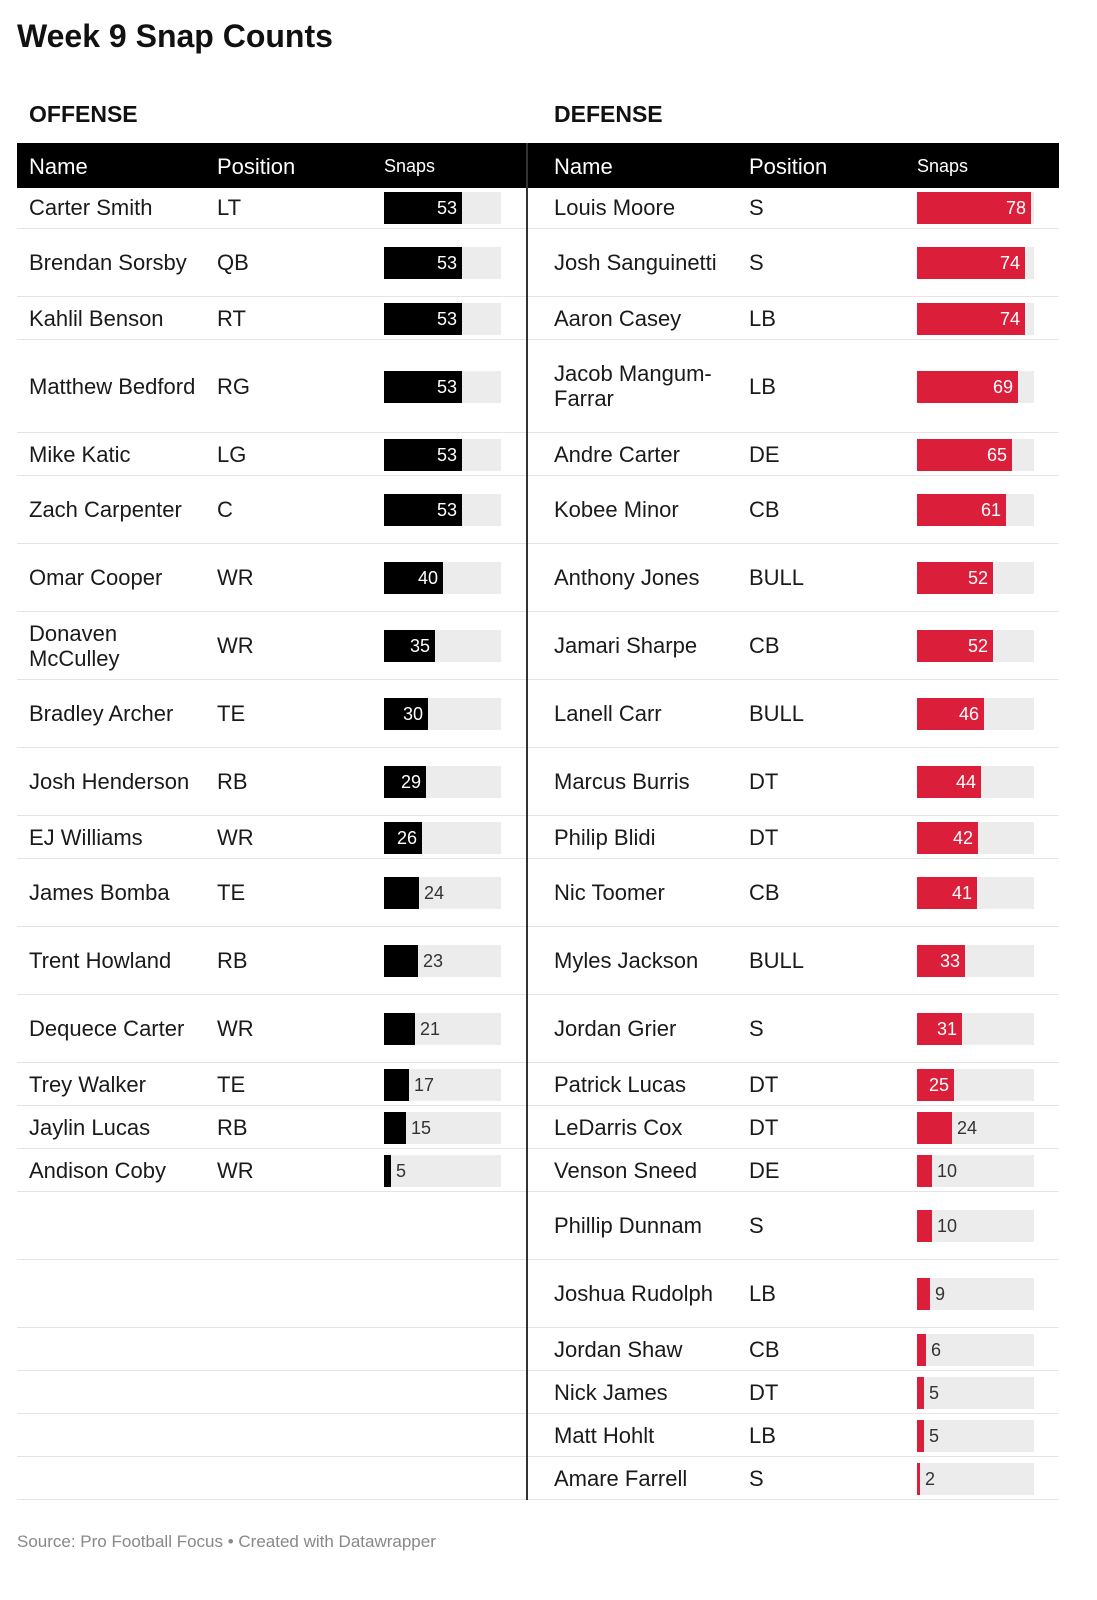  What do you see at coordinates (410, 166) in the screenshot?
I see `offense-header-snaps: Snaps` at bounding box center [410, 166].